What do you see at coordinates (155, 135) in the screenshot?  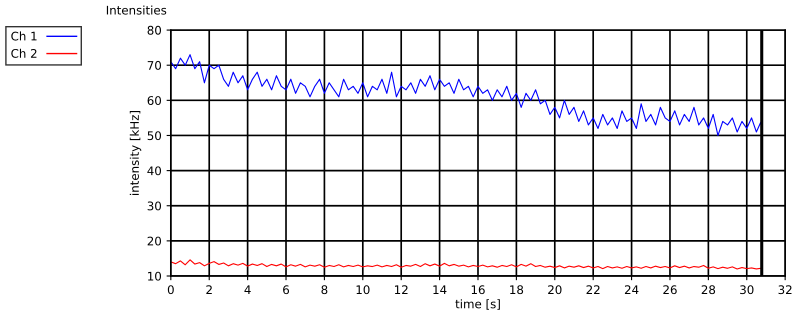 I see `y-tick-label: 50` at bounding box center [155, 135].